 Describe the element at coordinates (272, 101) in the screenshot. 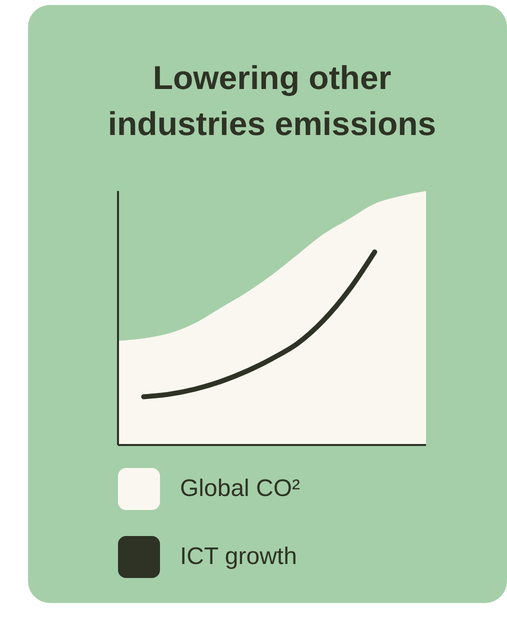

I see `chart-title: Lowering other industries emissions` at that location.